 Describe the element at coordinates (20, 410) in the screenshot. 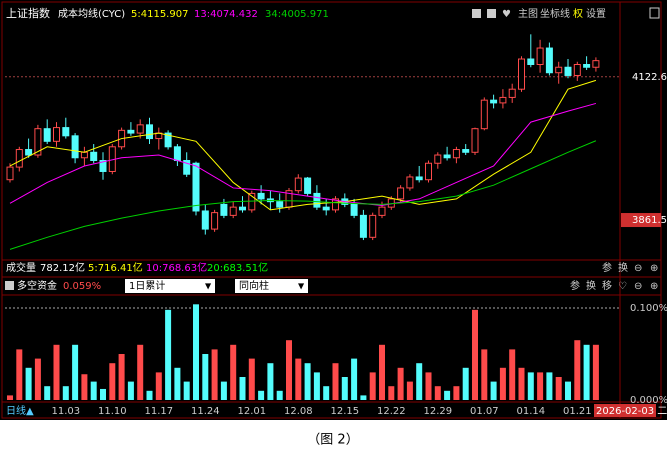

I see `period: 日线▲` at that location.